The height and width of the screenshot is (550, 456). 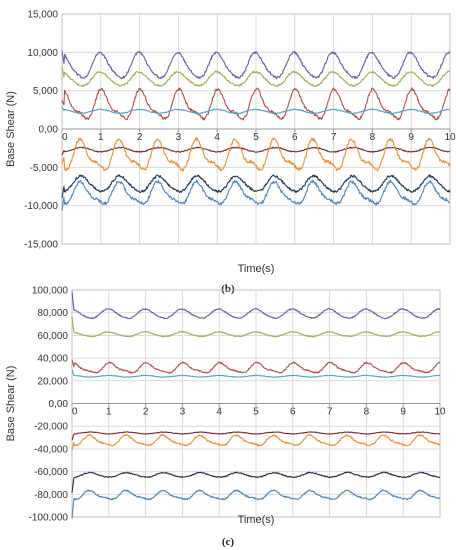 What do you see at coordinates (41, 206) in the screenshot?
I see `y-tick-label: -10,000` at bounding box center [41, 206].